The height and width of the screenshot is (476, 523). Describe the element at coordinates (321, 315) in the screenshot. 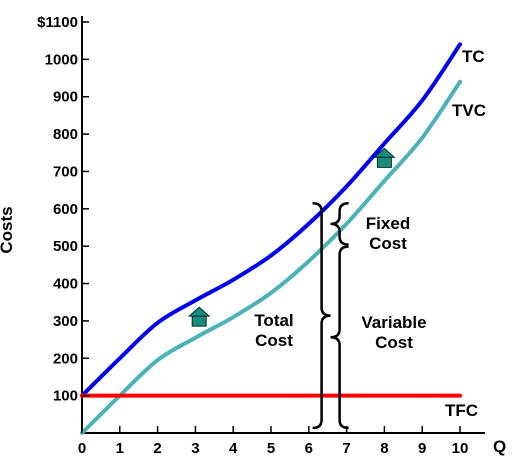

I see `total-cost-brace` at that location.